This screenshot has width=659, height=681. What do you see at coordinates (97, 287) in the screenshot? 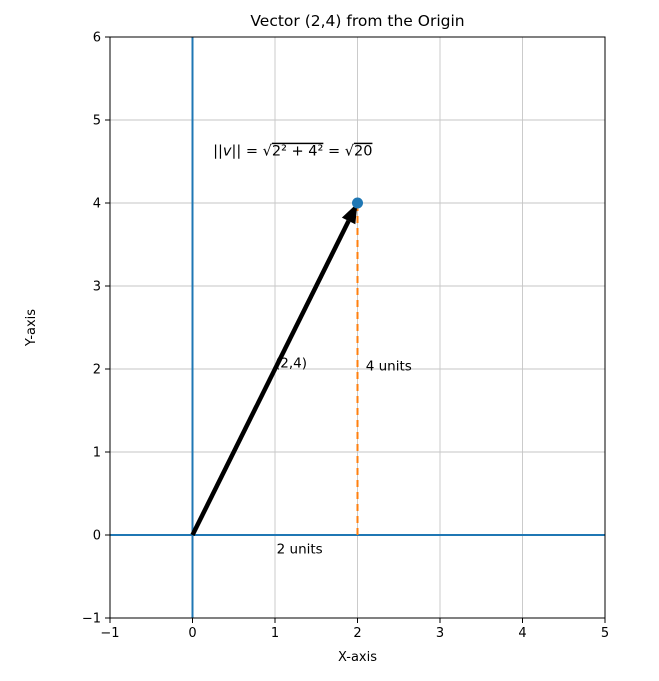
I see `y-tick-label: 3` at bounding box center [97, 287].